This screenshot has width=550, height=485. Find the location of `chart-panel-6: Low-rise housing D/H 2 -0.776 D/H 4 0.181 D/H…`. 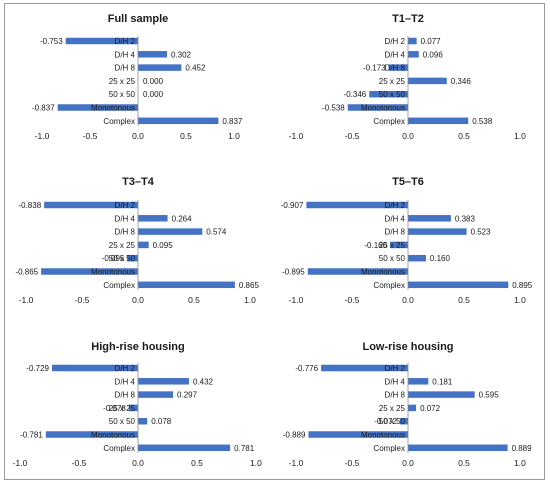

chart-panel-6: Low-rise housing D/H 2 -0.776 D/H 4 0.181 D/H… is located at coordinates (407, 404).